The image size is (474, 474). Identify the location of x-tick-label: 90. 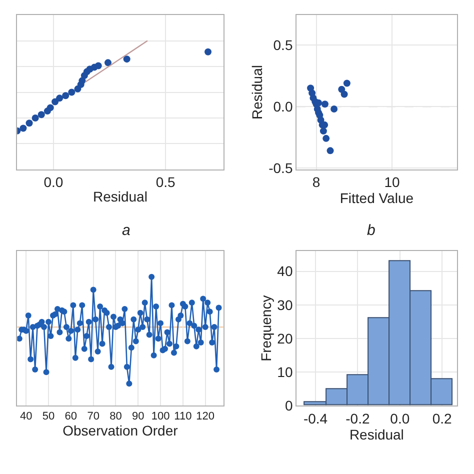
(138, 416).